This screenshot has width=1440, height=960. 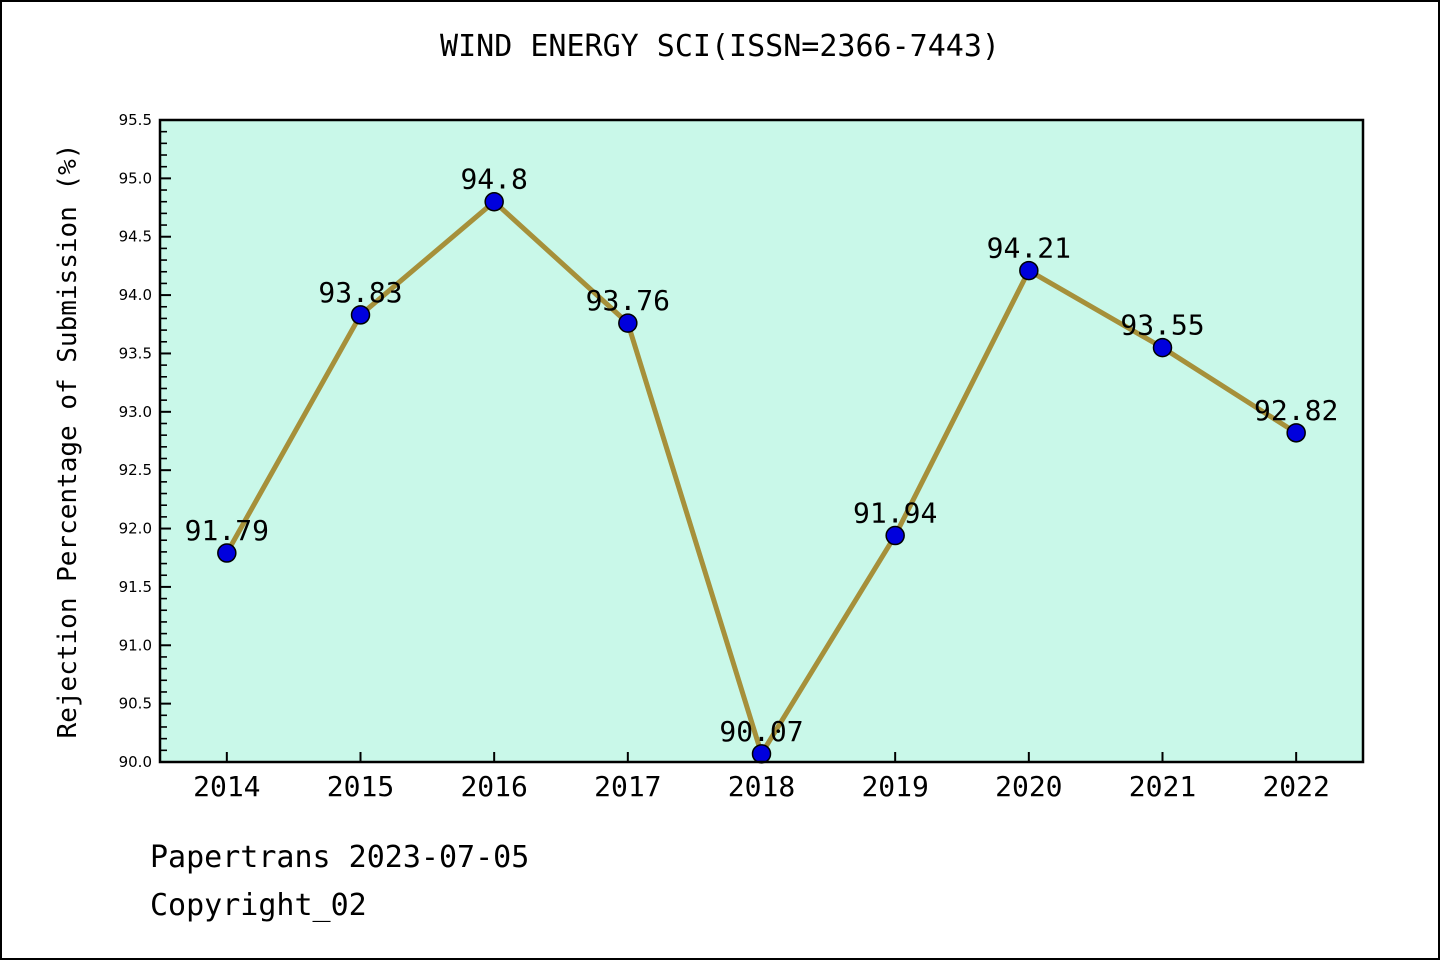 I want to click on y-axis-tick-label: 94.5, so click(x=135, y=237).